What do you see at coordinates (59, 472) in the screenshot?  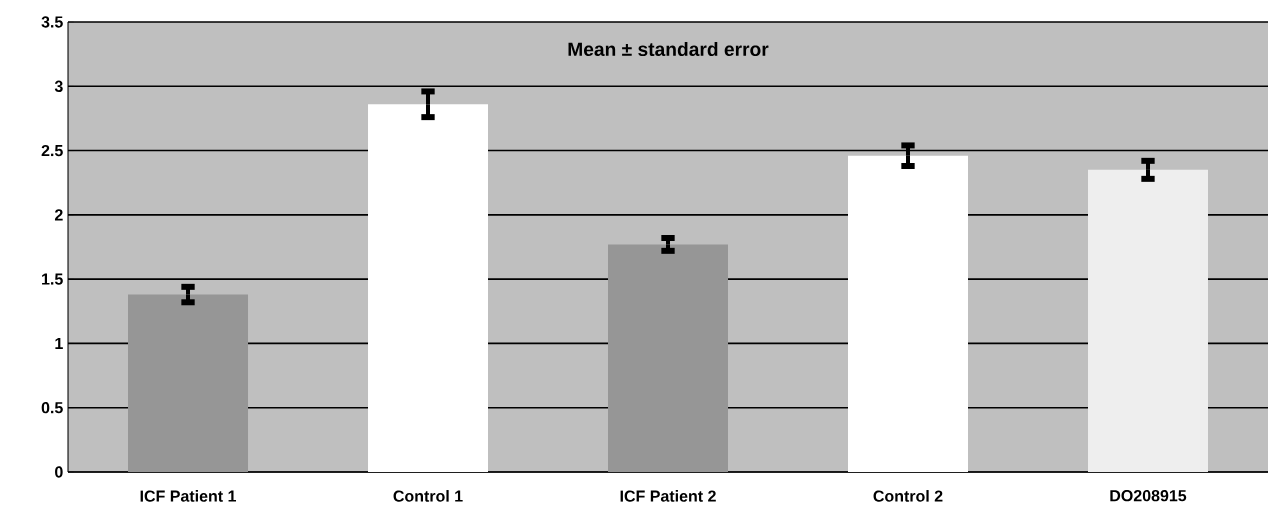 I see `y-tick-label: 0` at bounding box center [59, 472].